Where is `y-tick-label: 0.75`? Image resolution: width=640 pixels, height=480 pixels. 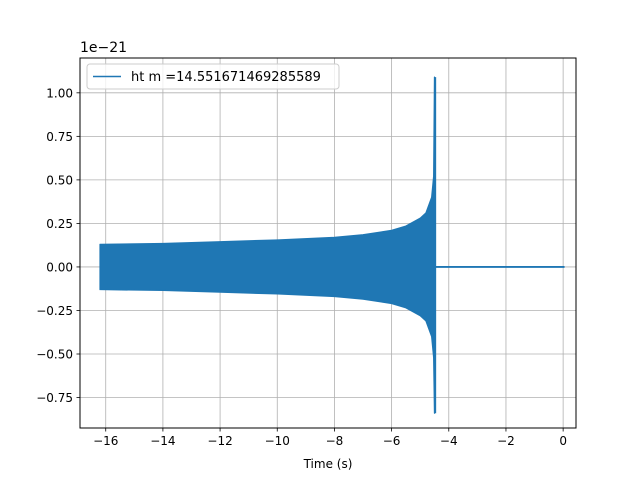 y-tick-label: 0.75 is located at coordinates (59, 137).